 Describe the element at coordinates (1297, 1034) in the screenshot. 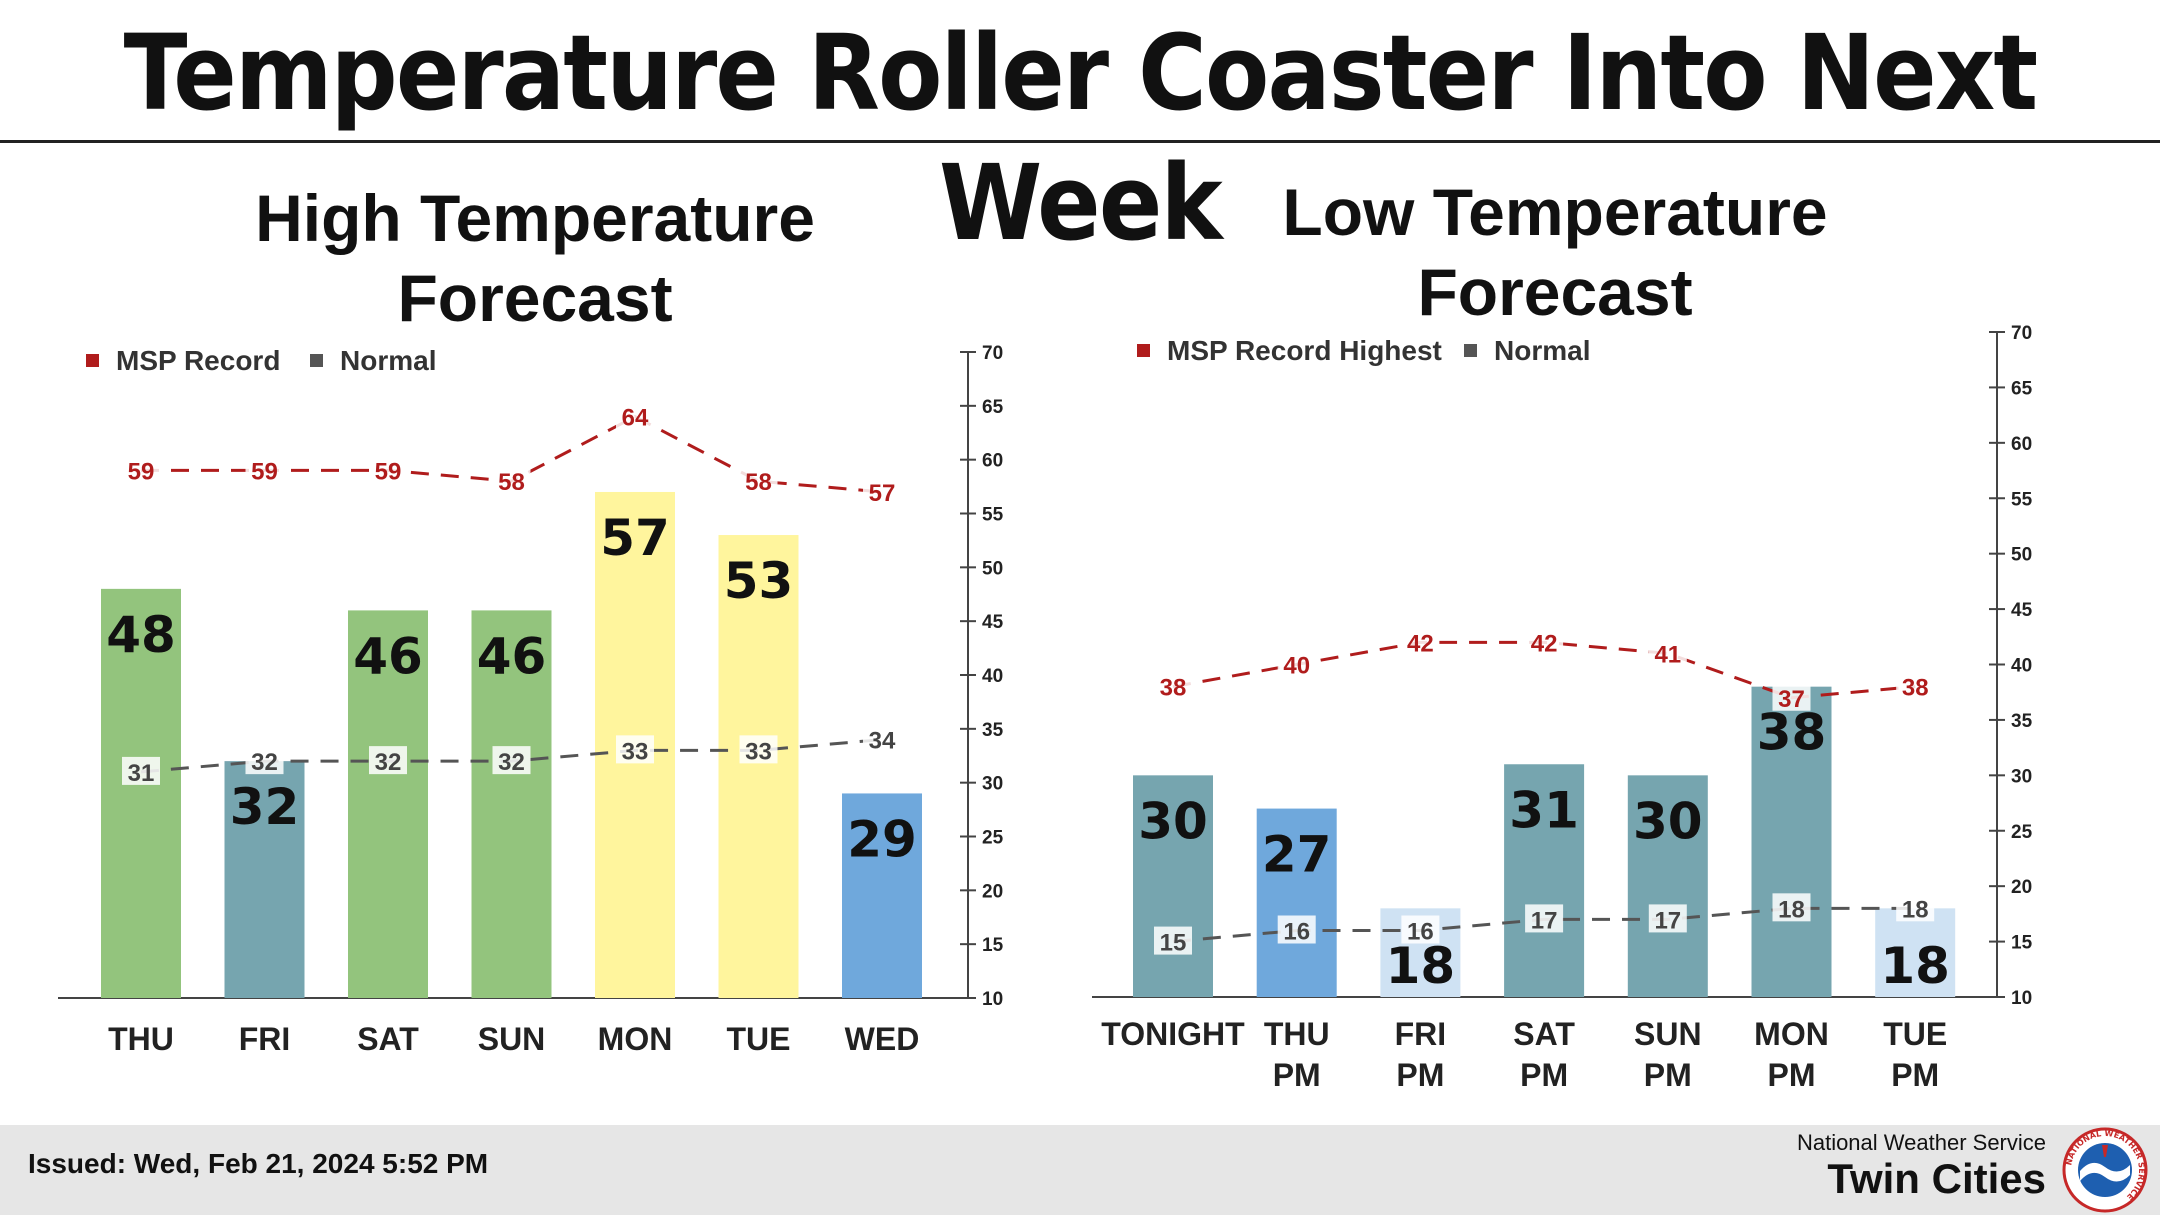

I see `category-label: THU` at that location.